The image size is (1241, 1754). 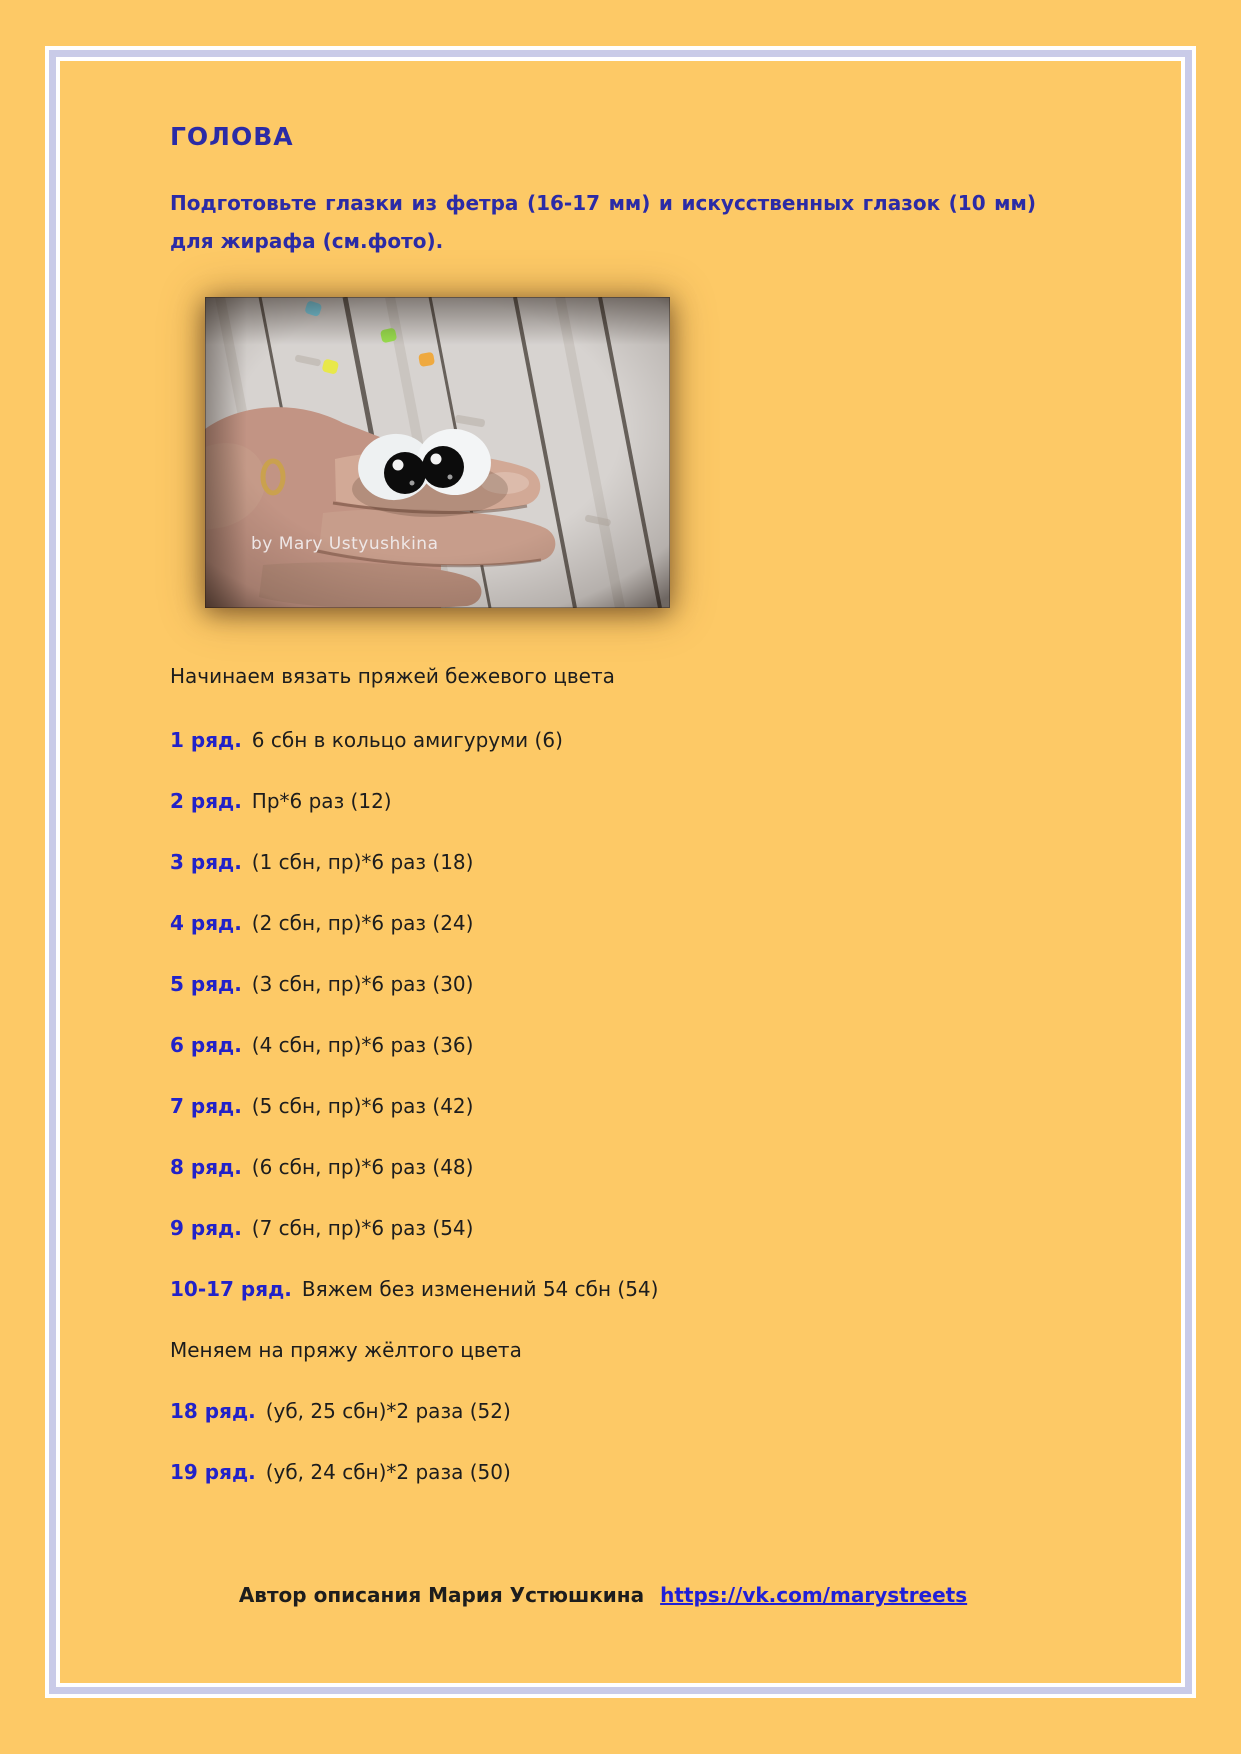 What do you see at coordinates (206, 923) in the screenshot?
I see `row-number-label: 4 ряд.` at bounding box center [206, 923].